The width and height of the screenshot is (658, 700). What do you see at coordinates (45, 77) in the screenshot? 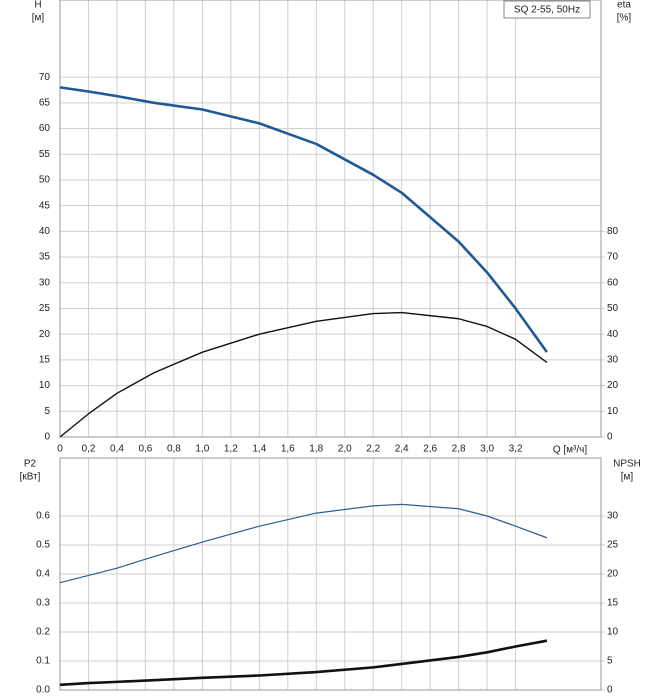
I see `y-tick-label: 70` at bounding box center [45, 77].